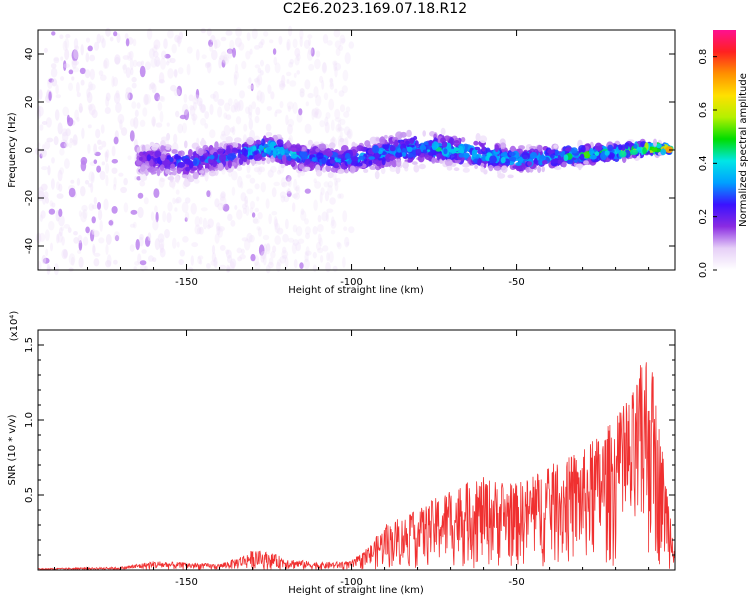  I want to click on snr-y-axis-label: SNR (10 * v/v), so click(12, 449).